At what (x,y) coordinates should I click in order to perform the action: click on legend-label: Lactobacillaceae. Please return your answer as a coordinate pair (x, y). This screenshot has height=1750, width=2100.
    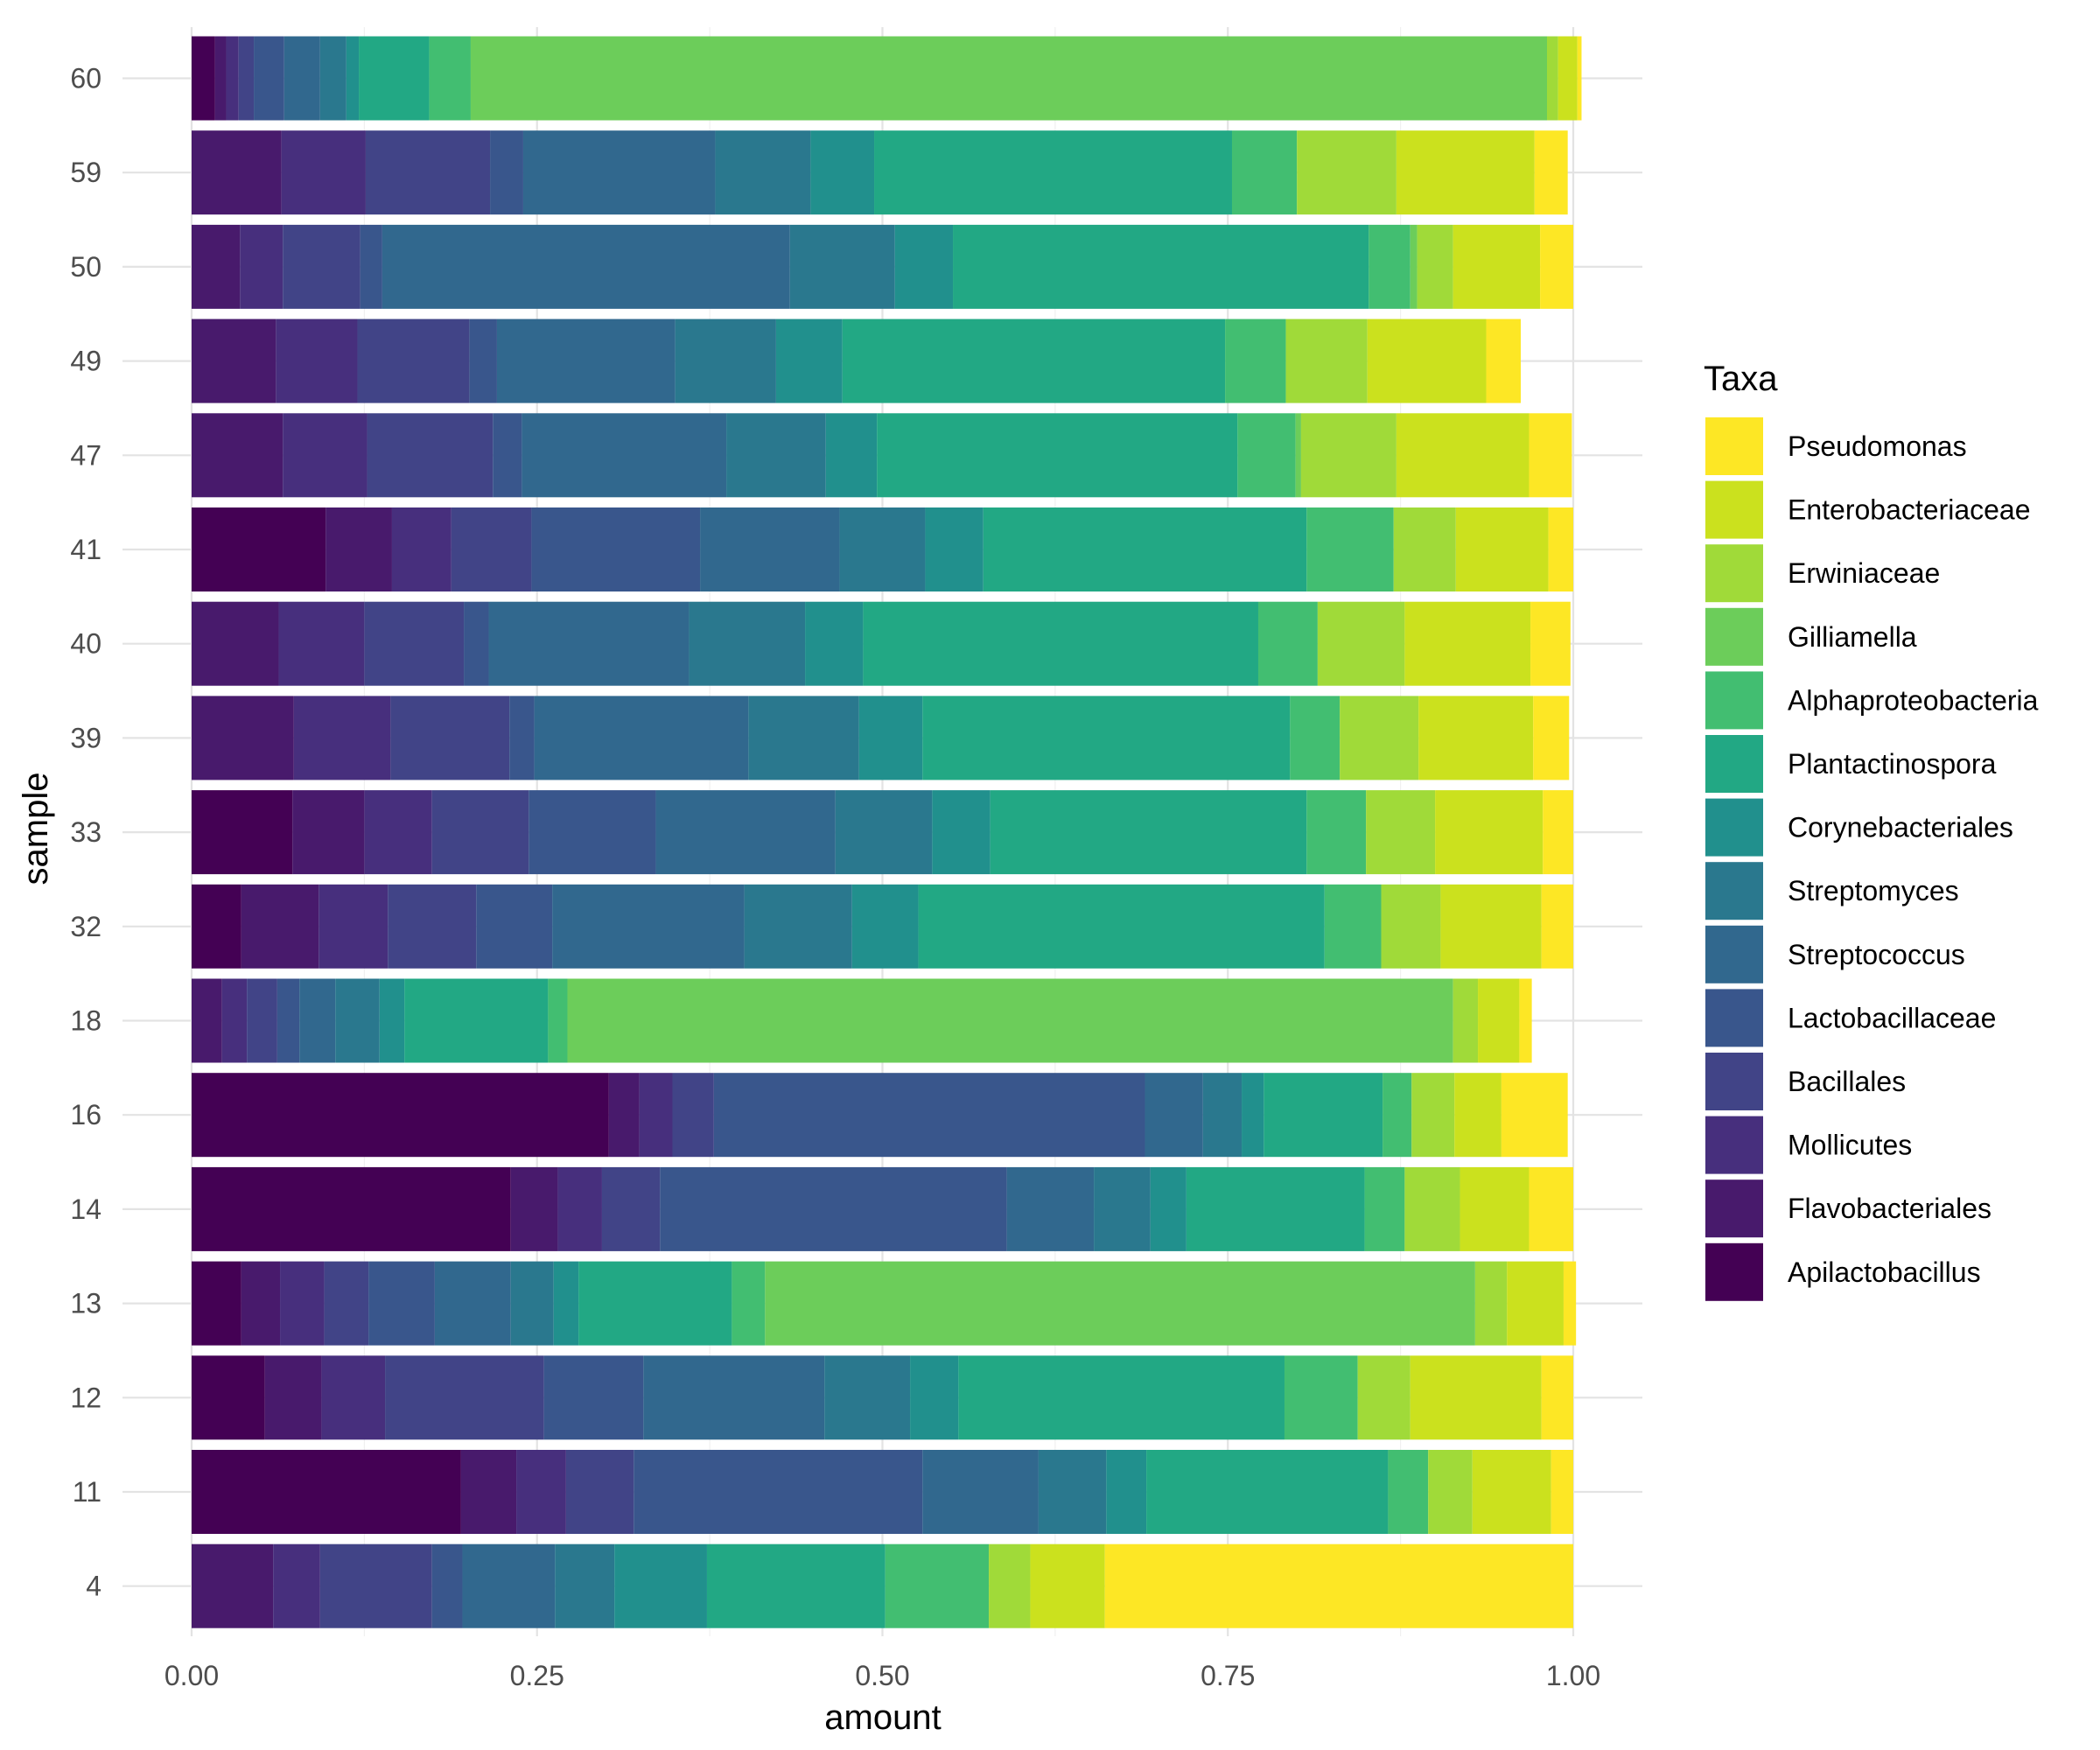
    Looking at the image, I should click on (1892, 1017).